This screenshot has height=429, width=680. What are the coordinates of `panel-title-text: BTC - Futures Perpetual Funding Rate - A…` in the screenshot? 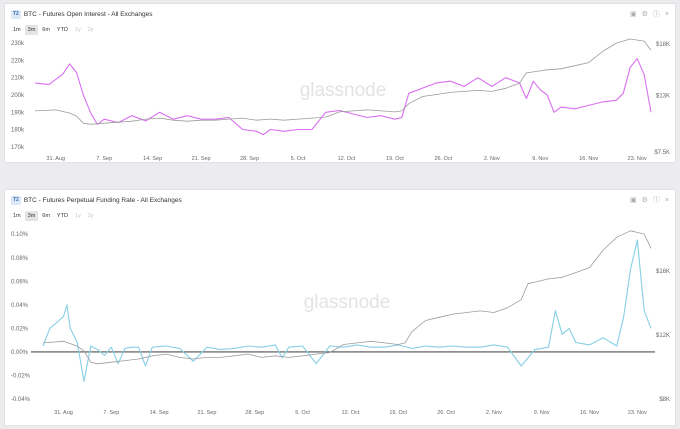 It's located at (102, 200).